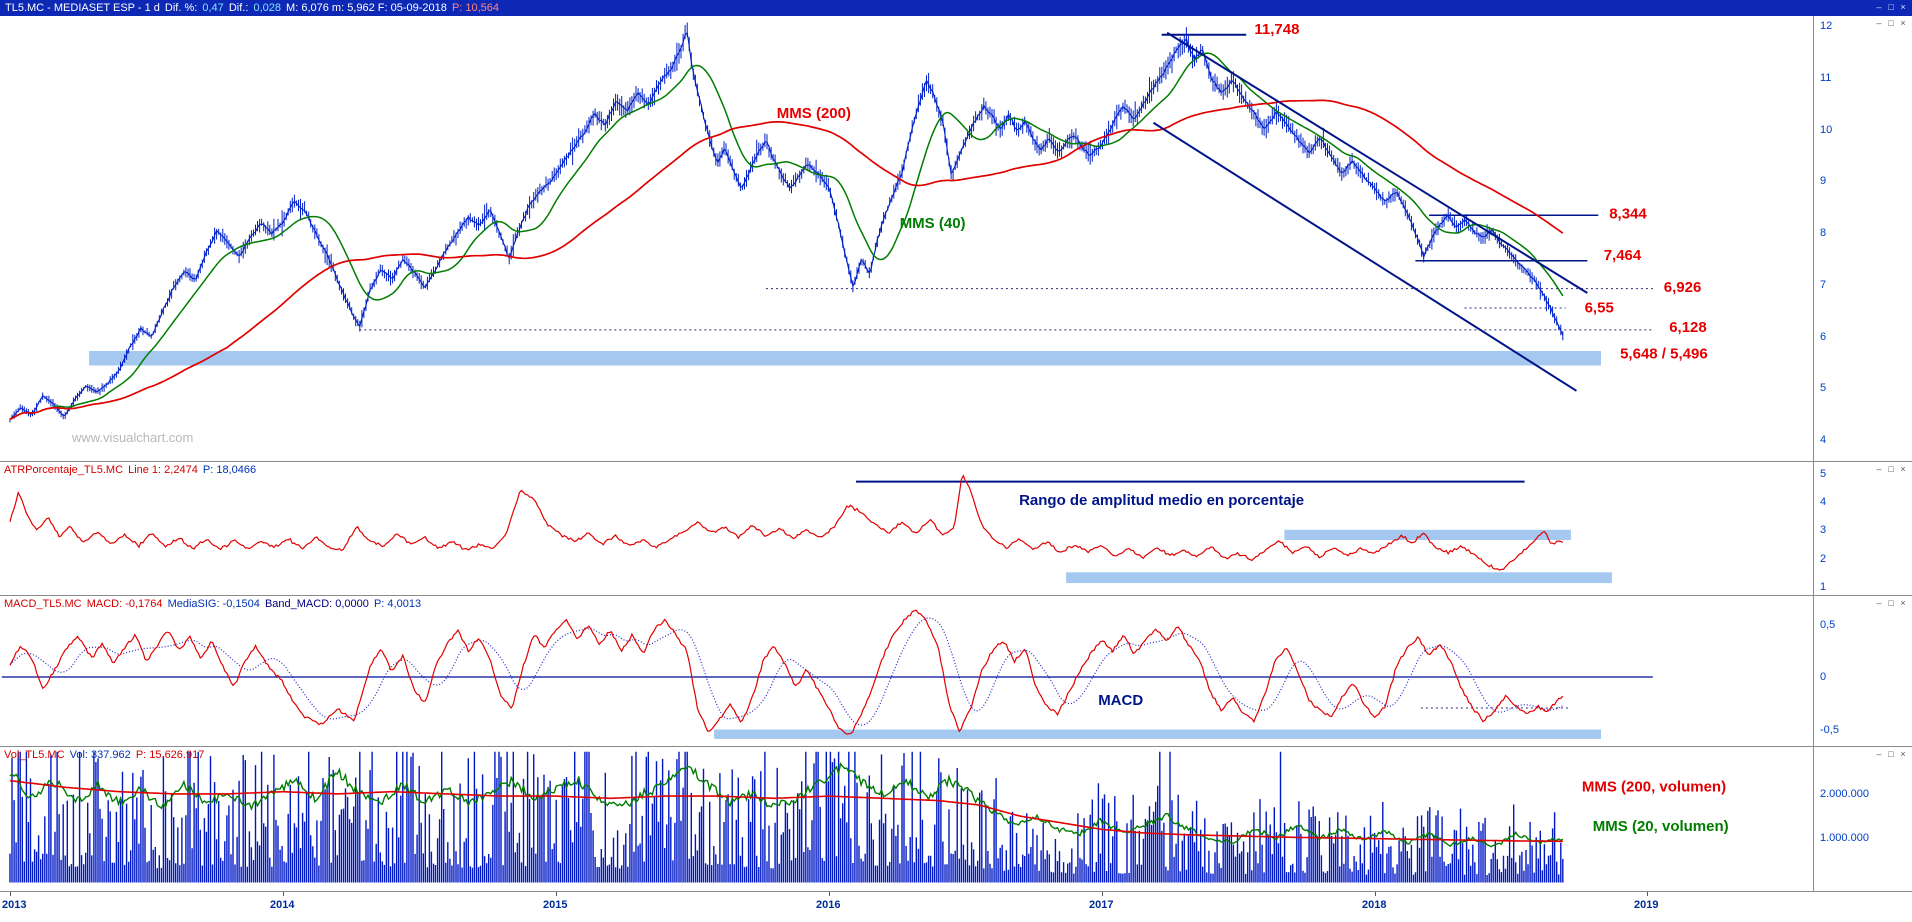  I want to click on title-segment: Dif.:, so click(238, 8).